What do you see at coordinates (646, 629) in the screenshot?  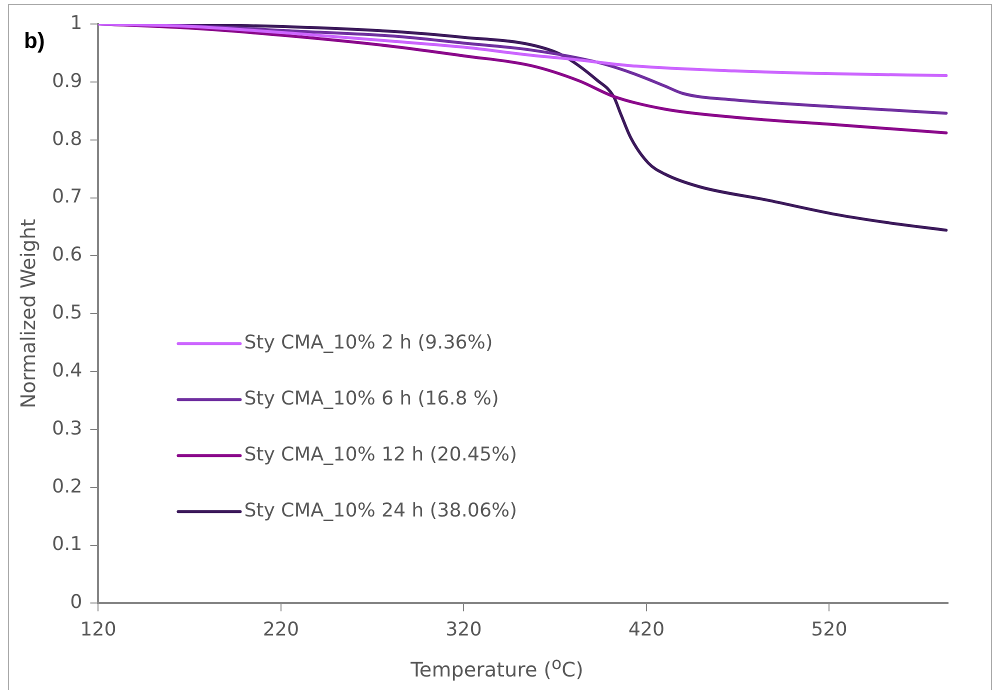 I see `x-tick-label: 420` at bounding box center [646, 629].